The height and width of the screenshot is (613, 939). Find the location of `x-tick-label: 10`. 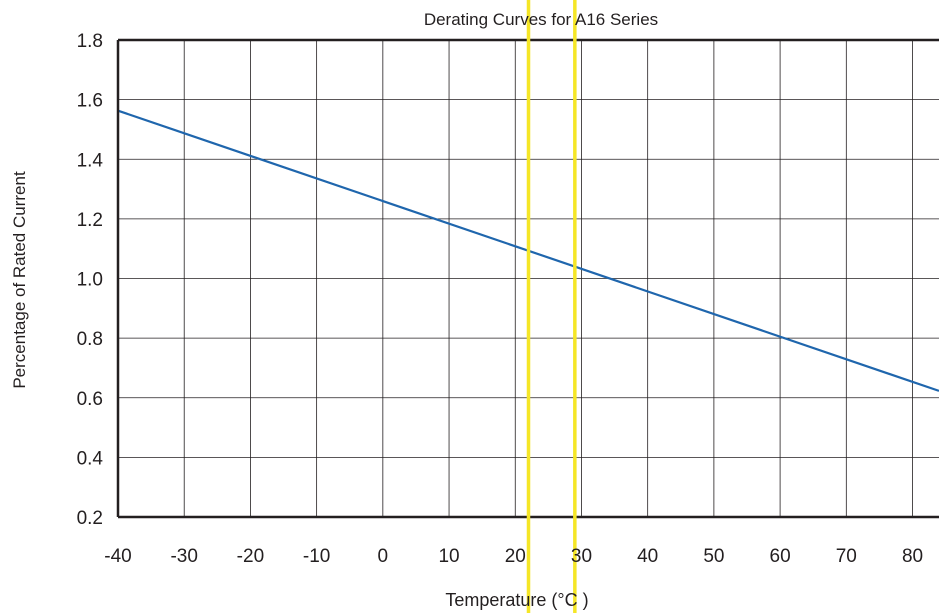

x-tick-label: 10 is located at coordinates (448, 556).